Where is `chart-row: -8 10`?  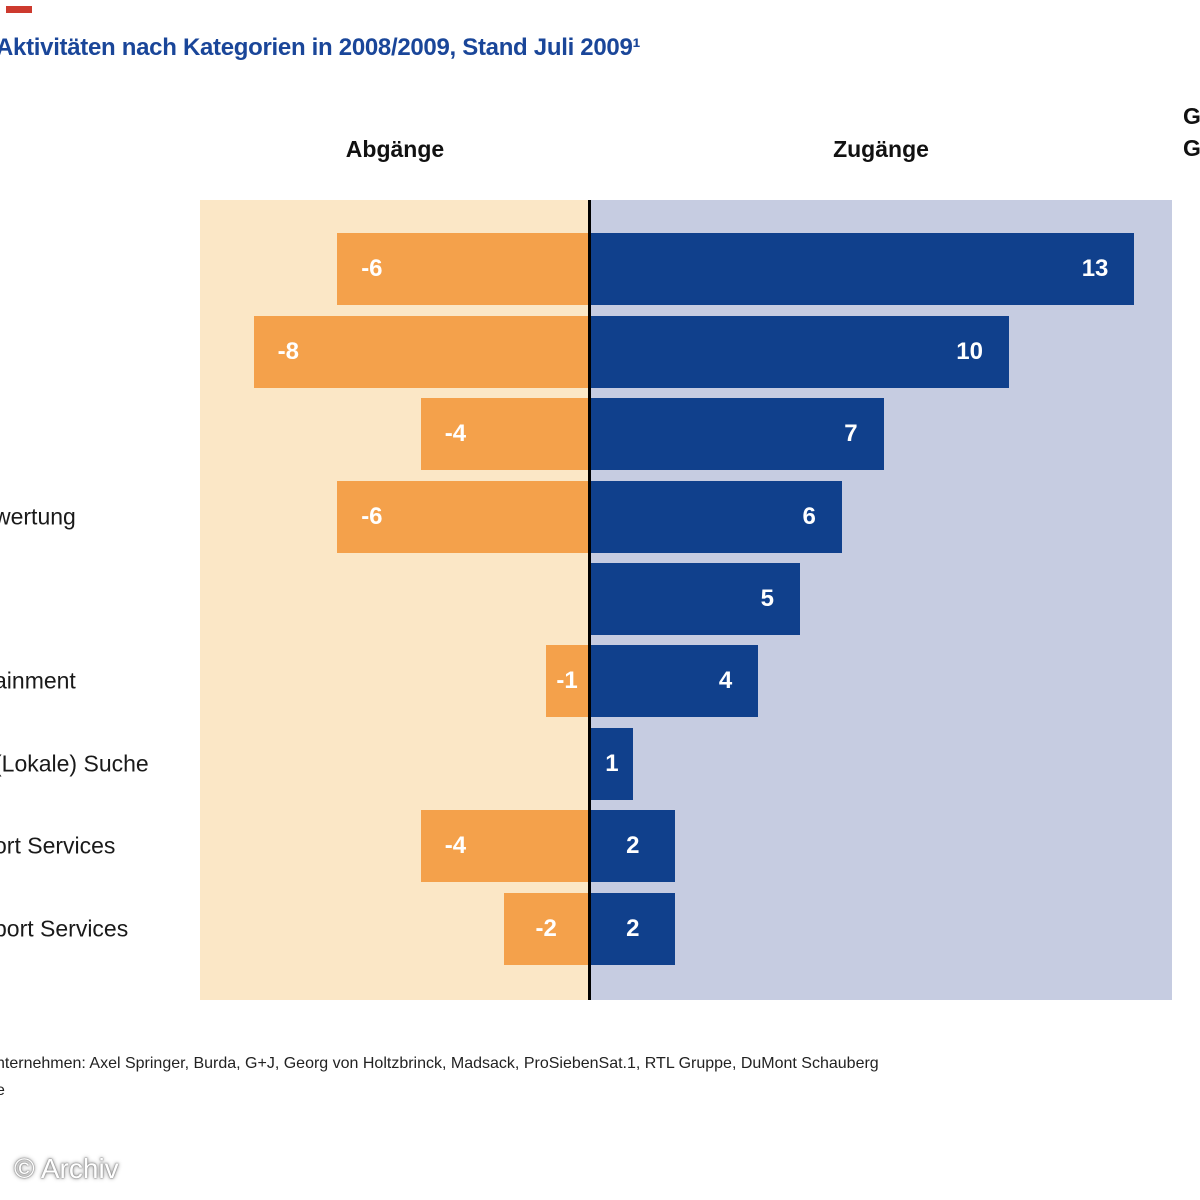
chart-row: -8 10 is located at coordinates (586, 351).